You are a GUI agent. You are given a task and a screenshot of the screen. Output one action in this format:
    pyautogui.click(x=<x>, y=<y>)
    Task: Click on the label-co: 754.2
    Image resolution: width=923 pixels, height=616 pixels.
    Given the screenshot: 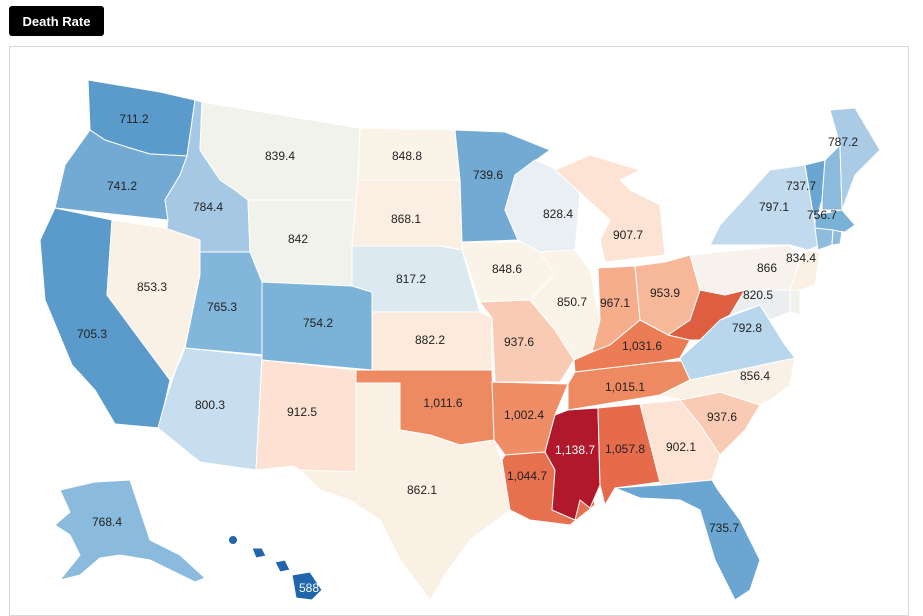 What is the action you would take?
    pyautogui.click(x=318, y=323)
    